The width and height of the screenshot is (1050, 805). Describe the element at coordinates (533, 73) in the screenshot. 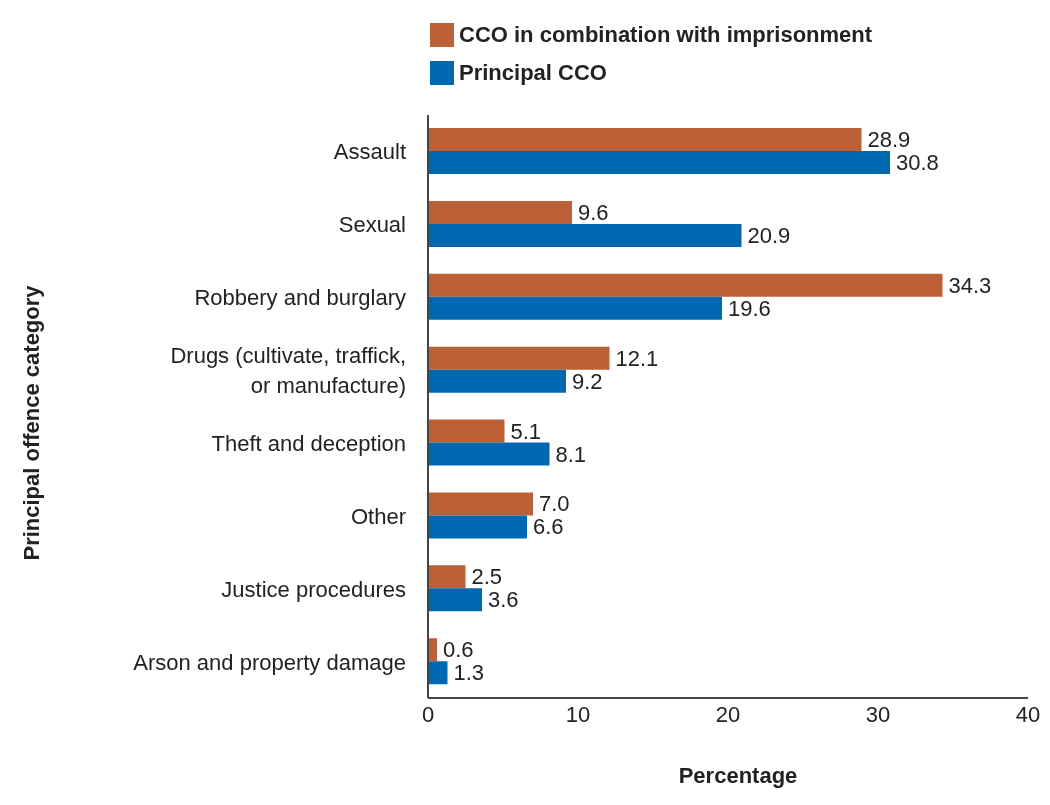

I see `legend-label: Principal CCO` at that location.